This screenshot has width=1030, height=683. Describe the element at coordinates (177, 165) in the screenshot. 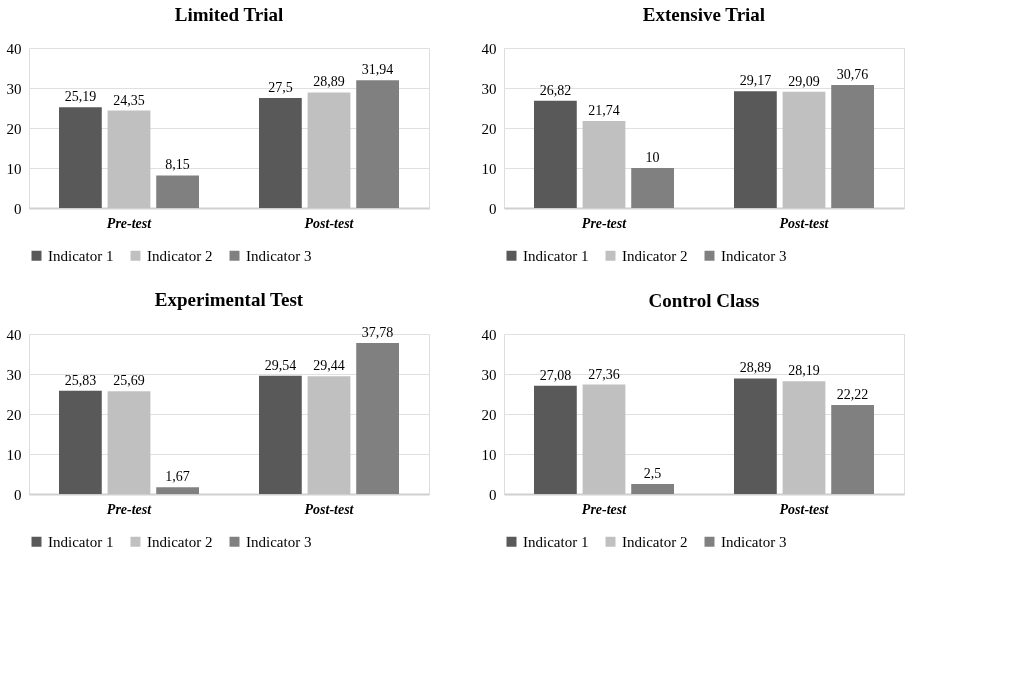

I see `data-label: 8,15` at that location.